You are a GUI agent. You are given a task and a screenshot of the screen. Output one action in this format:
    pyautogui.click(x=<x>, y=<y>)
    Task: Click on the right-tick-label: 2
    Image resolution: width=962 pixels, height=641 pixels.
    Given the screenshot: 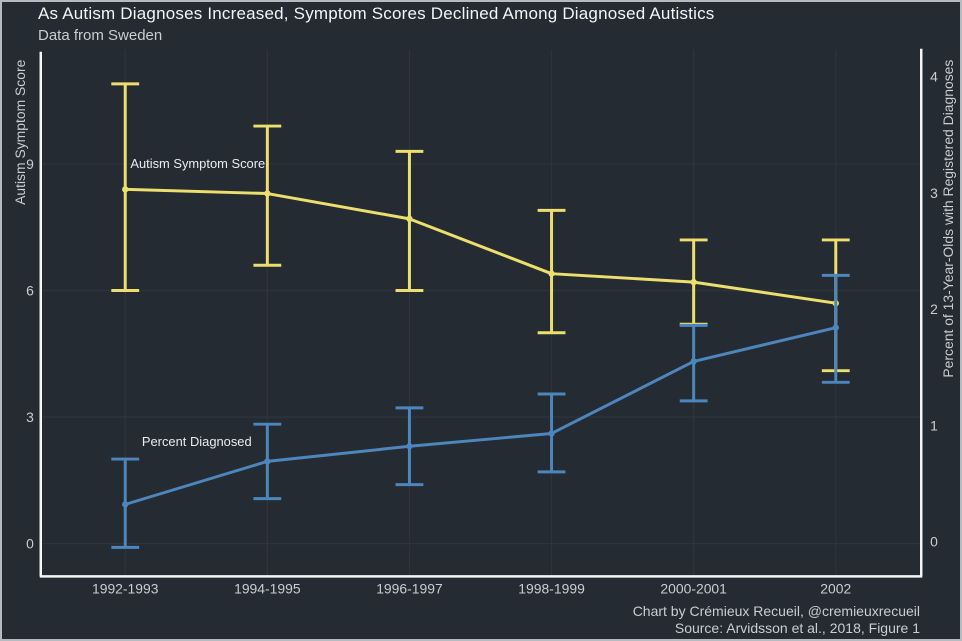 What is the action you would take?
    pyautogui.click(x=934, y=309)
    